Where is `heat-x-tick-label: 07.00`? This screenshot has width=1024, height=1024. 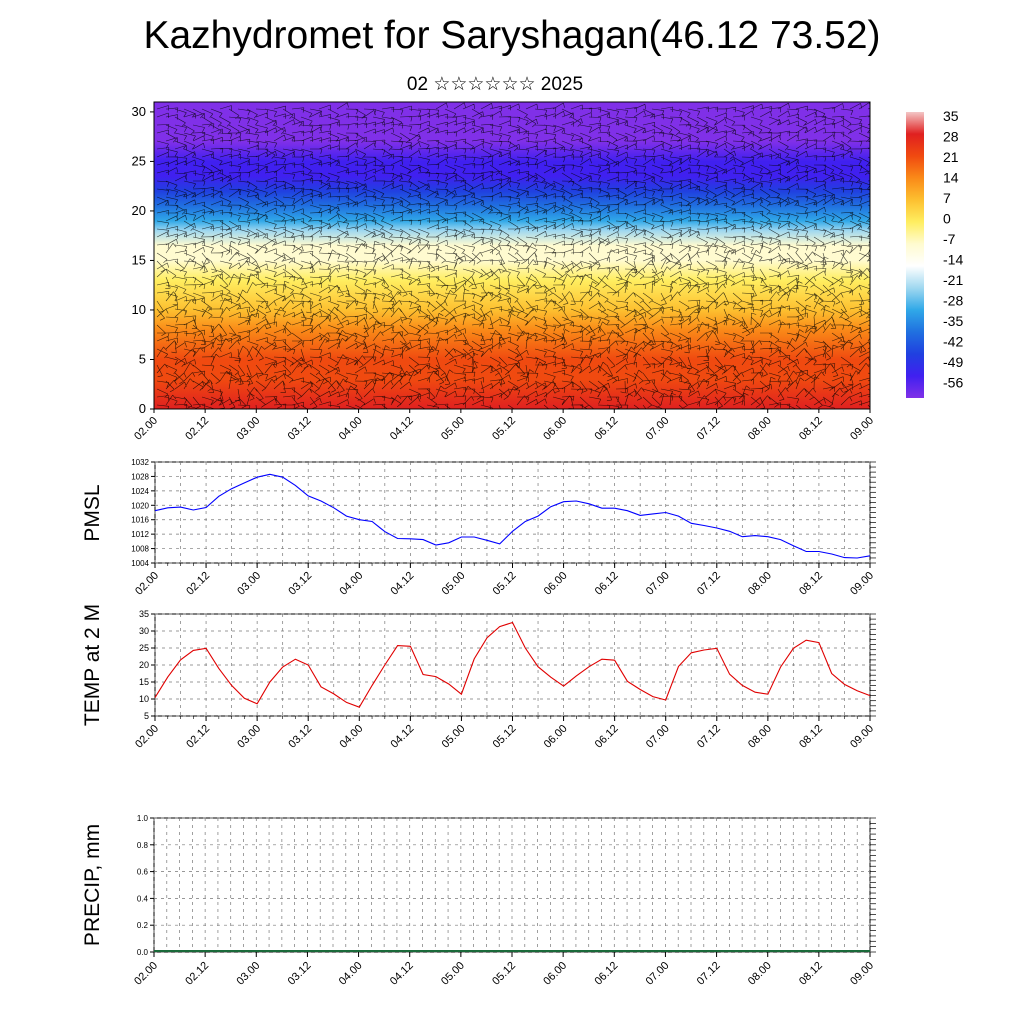
heat-x-tick-label: 07.00 is located at coordinates (658, 429).